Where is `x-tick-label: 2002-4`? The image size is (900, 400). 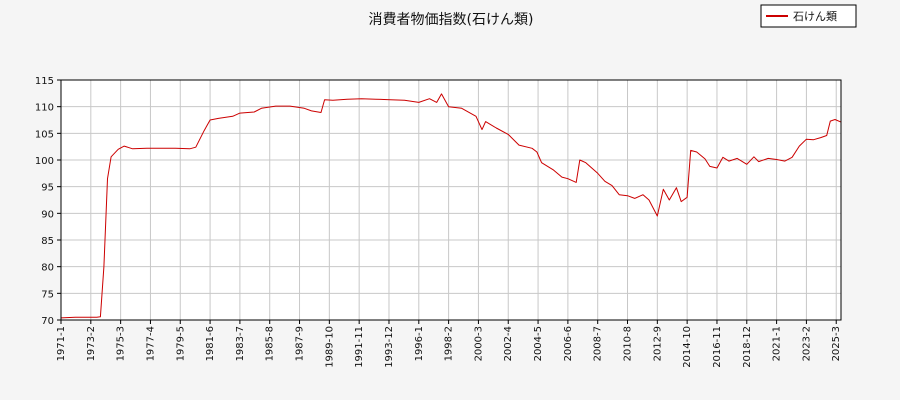
x-tick-label: 2002-4 is located at coordinates (508, 343).